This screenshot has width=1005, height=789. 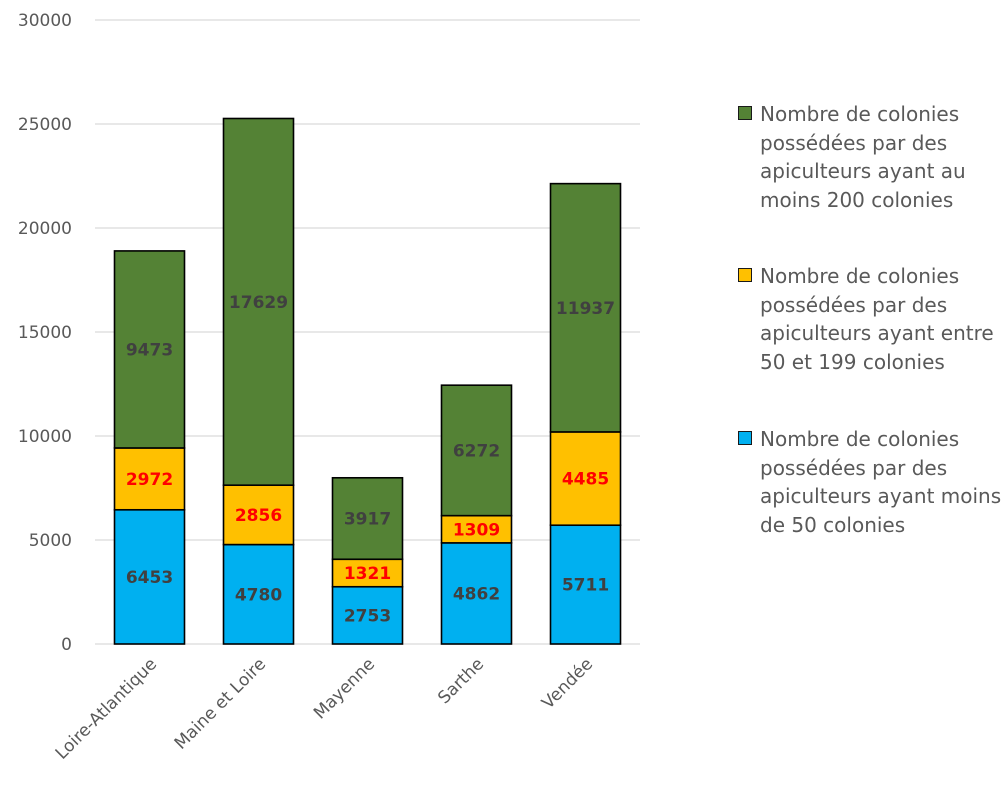 What do you see at coordinates (45, 229) in the screenshot?
I see `y-tick-label: 20000` at bounding box center [45, 229].